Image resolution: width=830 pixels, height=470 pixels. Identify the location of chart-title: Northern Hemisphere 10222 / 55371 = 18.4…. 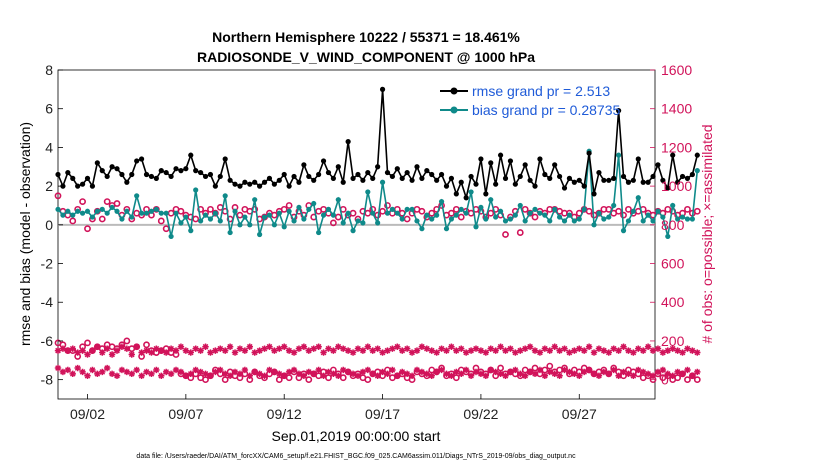
(366, 37).